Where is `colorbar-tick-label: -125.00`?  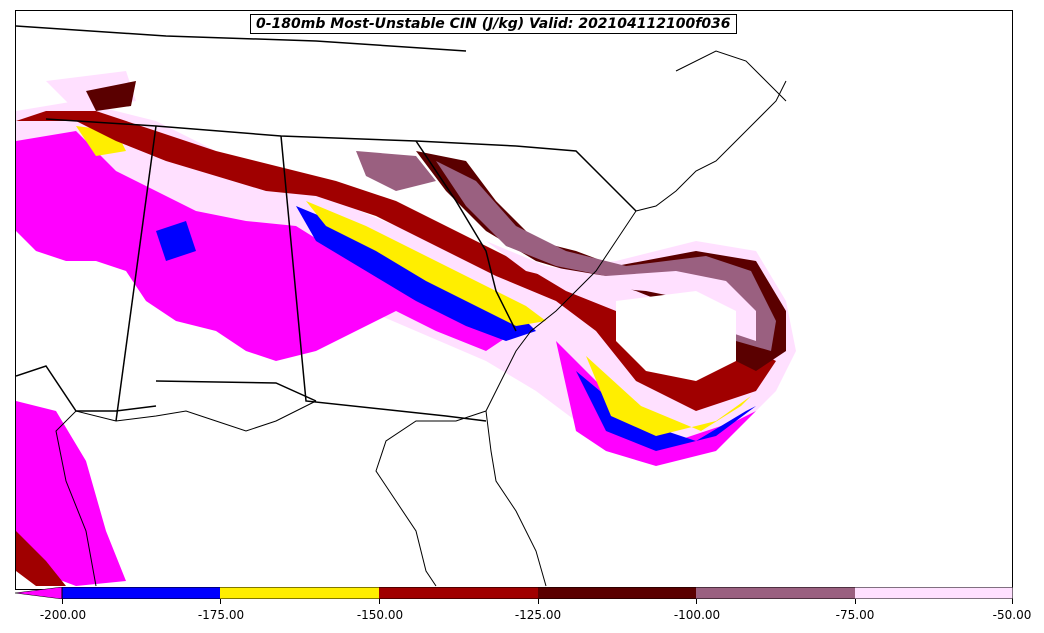
colorbar-tick-label: -125.00 is located at coordinates (538, 615).